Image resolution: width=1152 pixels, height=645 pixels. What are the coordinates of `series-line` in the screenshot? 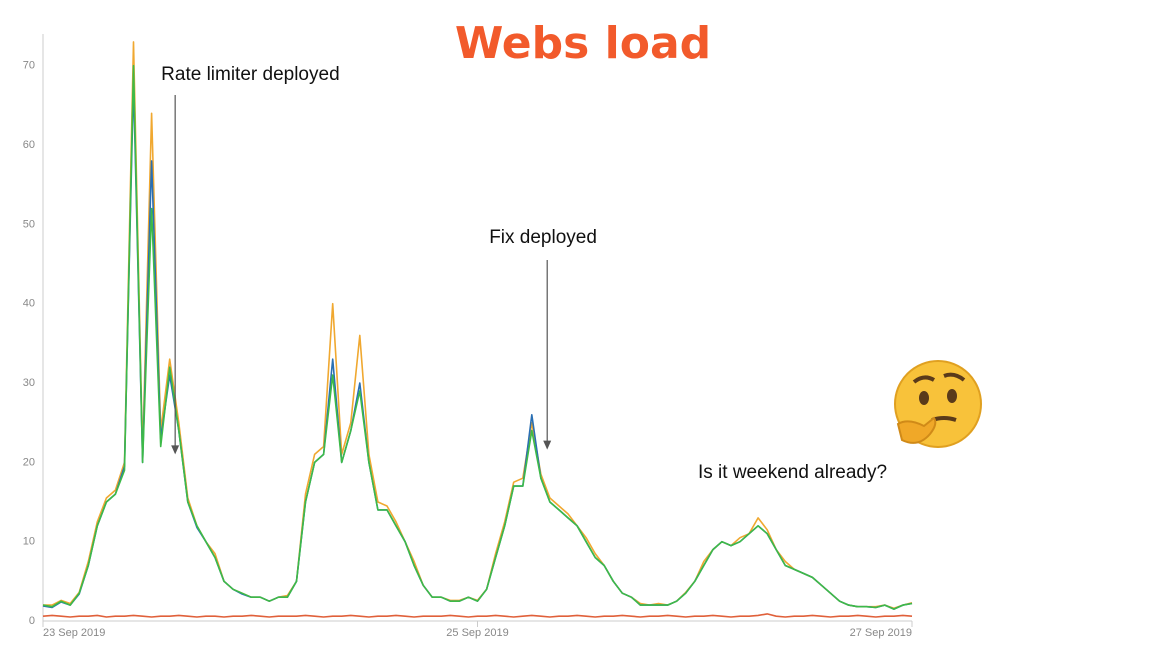 It's located at (477, 615).